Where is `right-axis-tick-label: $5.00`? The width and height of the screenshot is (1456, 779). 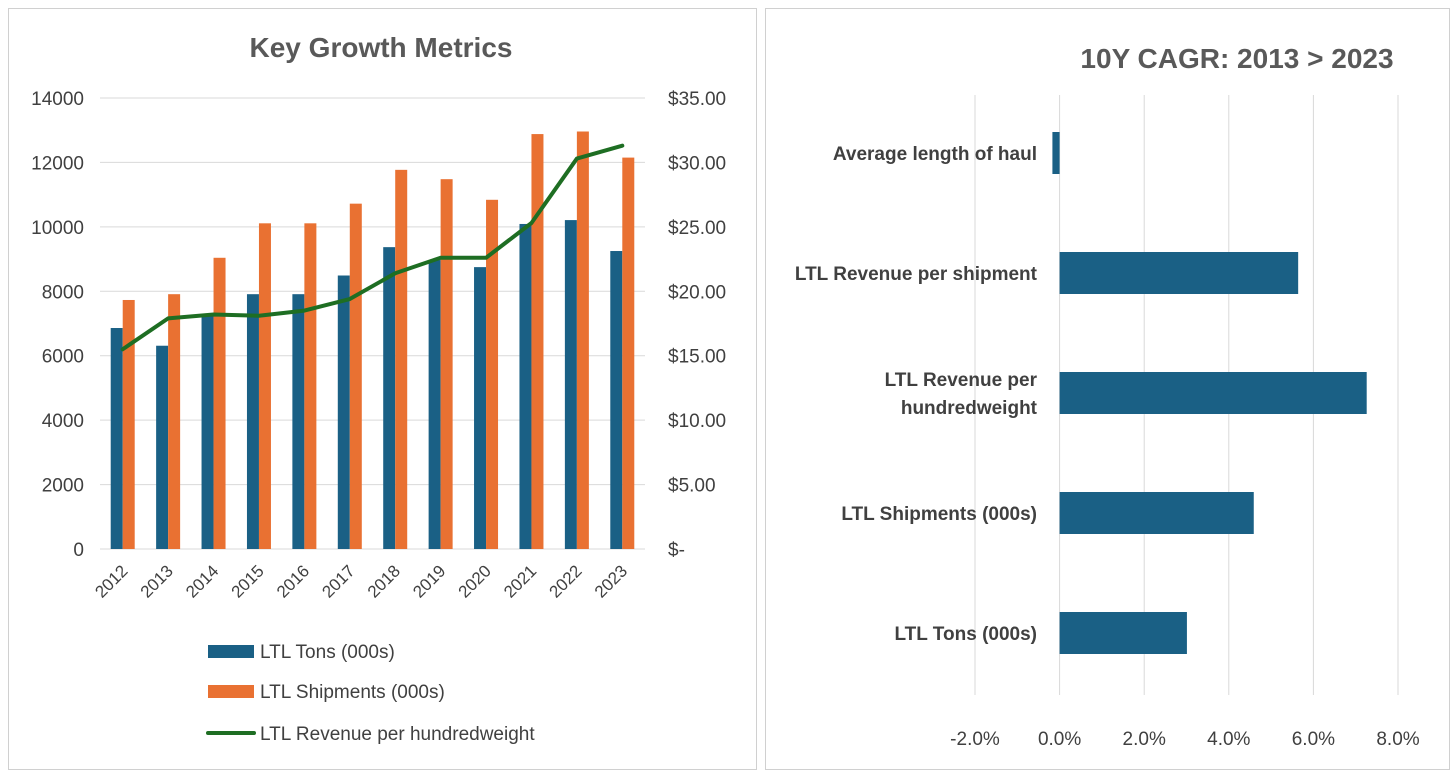
right-axis-tick-label: $5.00 is located at coordinates (692, 486).